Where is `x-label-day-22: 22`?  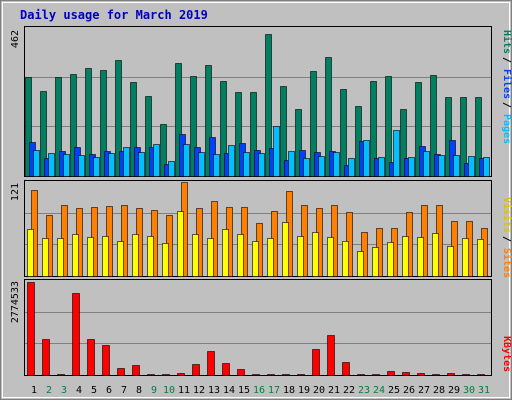 x-label-day-22: 22 is located at coordinates (349, 390).